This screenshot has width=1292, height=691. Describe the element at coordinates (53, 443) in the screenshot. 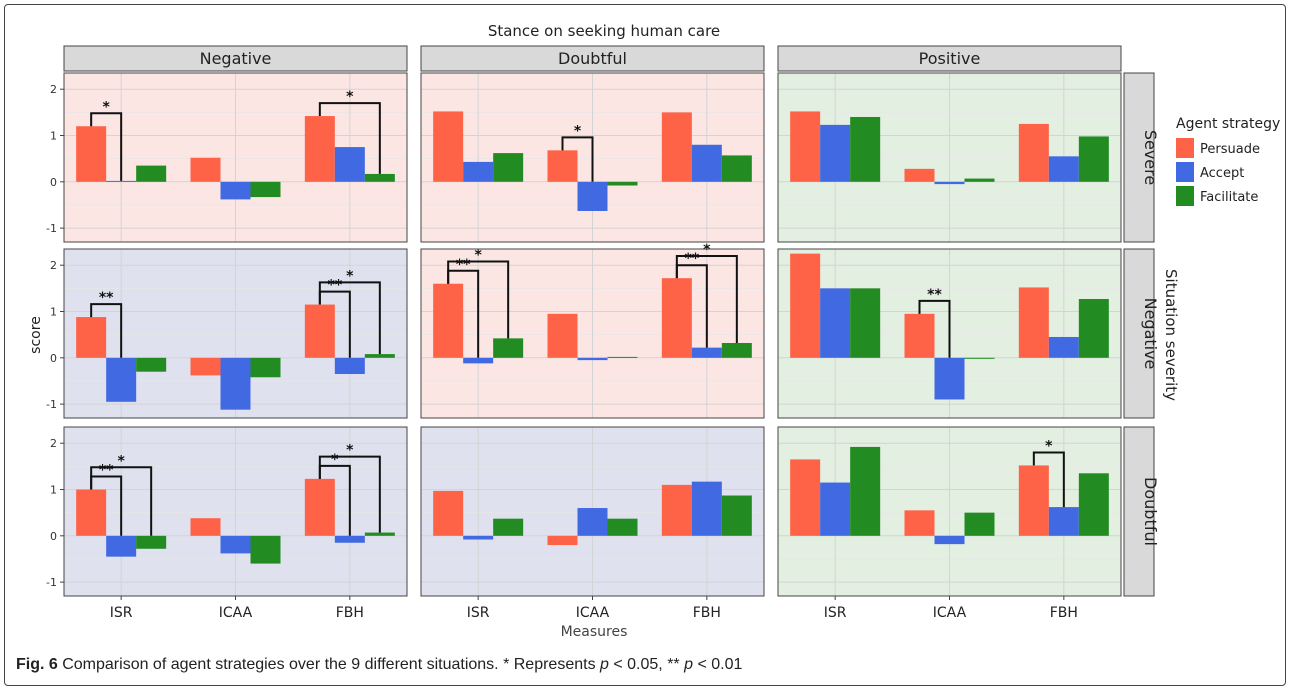

I see `y-tick-label: 2` at that location.